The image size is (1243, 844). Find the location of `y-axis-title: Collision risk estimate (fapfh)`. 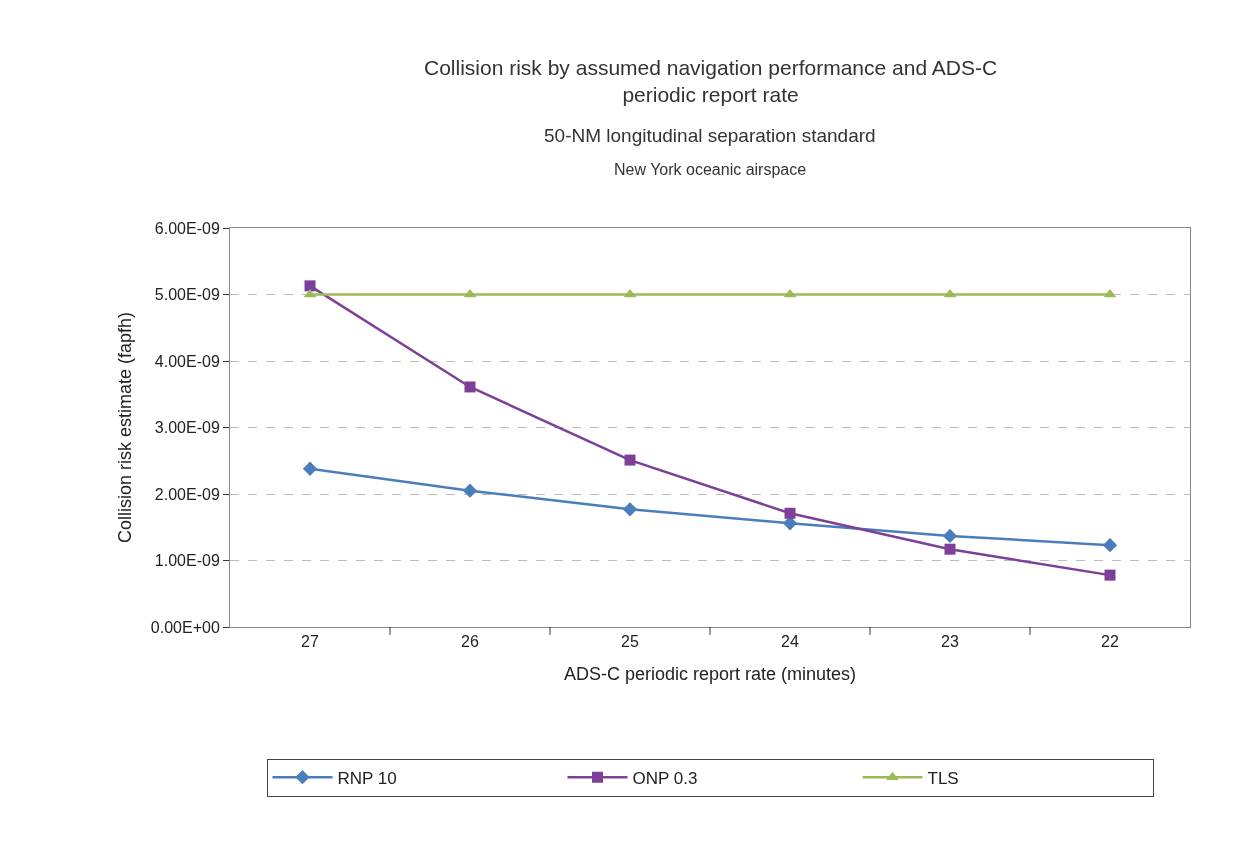

y-axis-title: Collision risk estimate (fapfh) is located at coordinates (125, 427).